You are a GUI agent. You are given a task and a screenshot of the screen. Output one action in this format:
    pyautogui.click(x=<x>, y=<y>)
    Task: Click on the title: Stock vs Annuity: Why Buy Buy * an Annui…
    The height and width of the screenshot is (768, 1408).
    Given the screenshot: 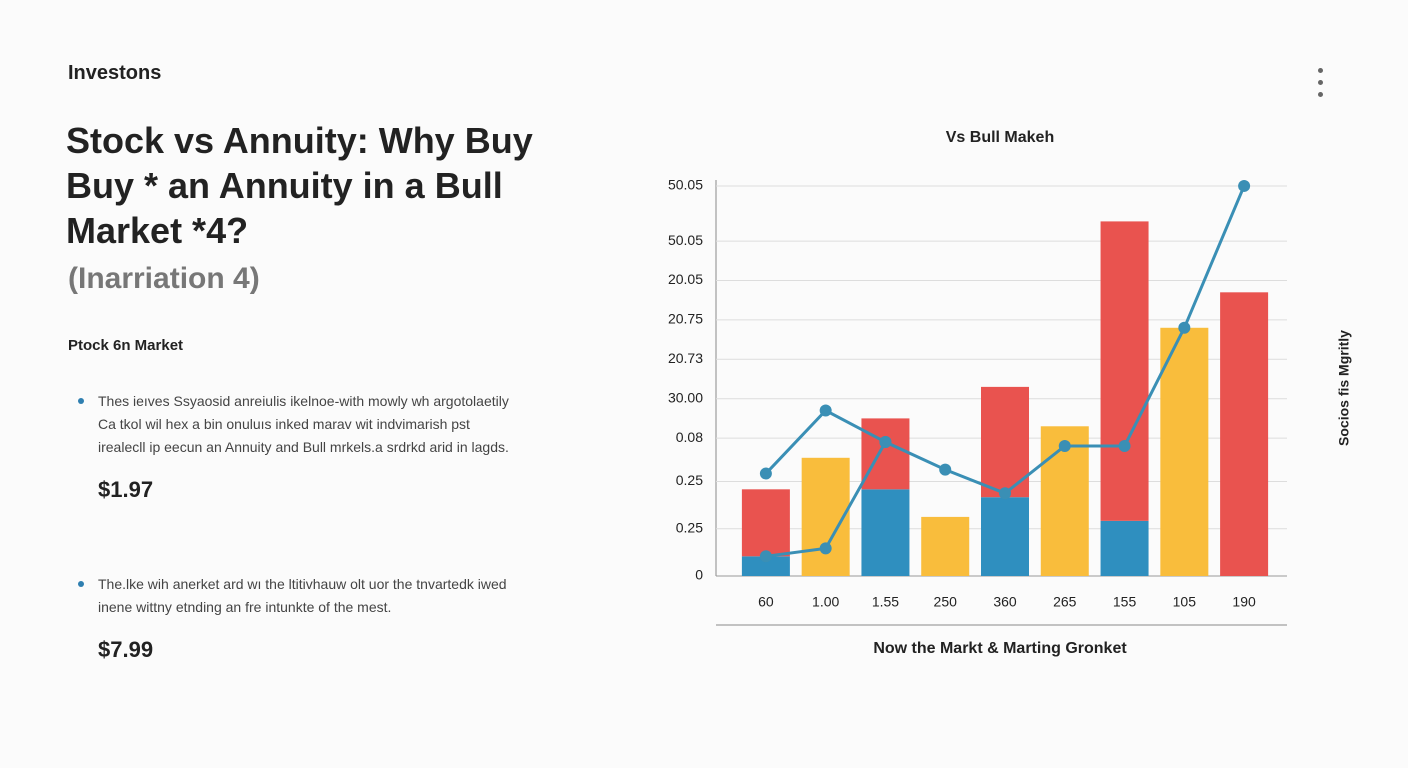 What is the action you would take?
    pyautogui.click(x=299, y=185)
    